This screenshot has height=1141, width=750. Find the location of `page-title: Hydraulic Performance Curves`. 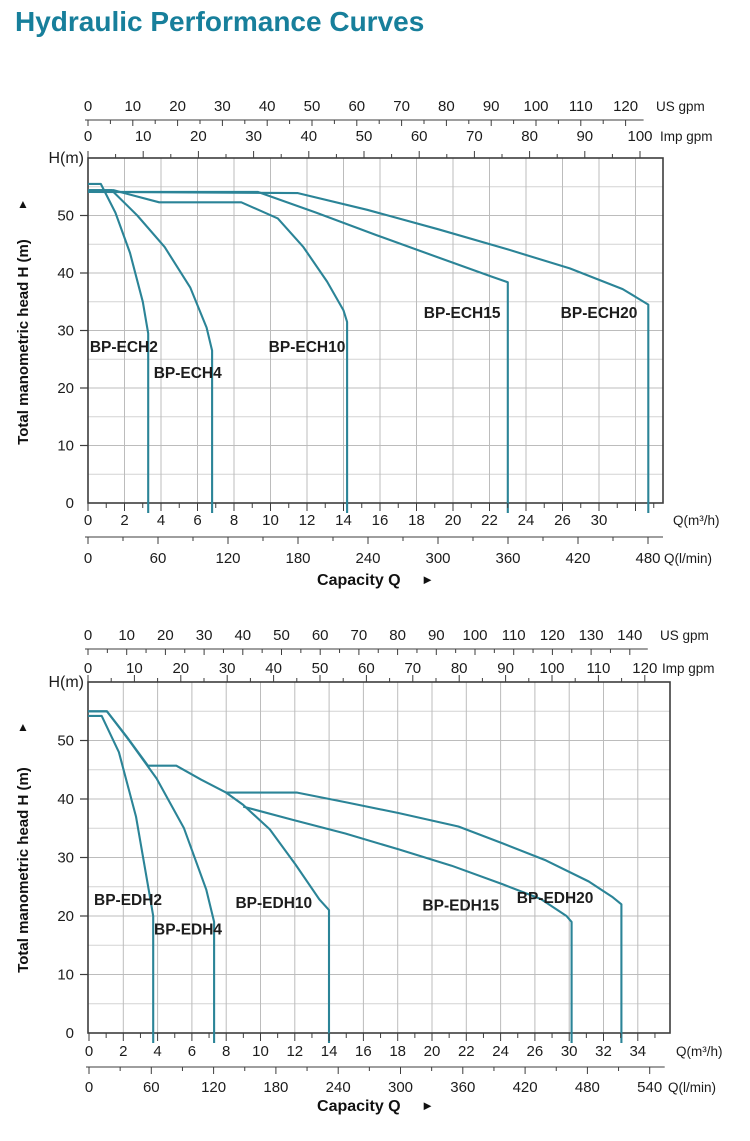

page-title: Hydraulic Performance Curves is located at coordinates (220, 21).